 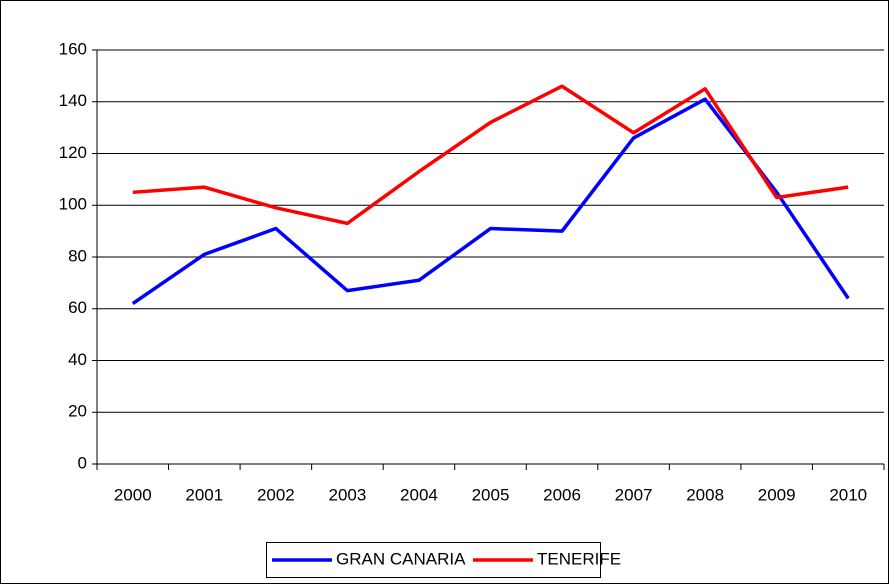 I want to click on y-tick-label: 100, so click(x=73, y=204).